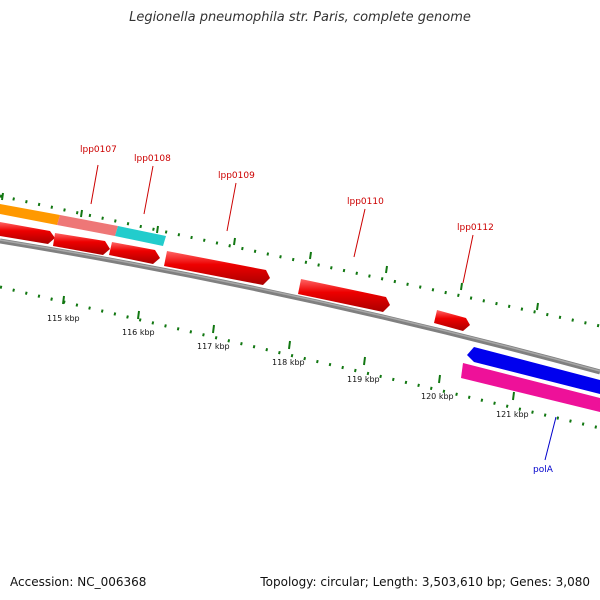 The height and width of the screenshot is (600, 600). Describe the element at coordinates (63, 318) in the screenshot. I see `kbp-label: 115 kbp` at that location.